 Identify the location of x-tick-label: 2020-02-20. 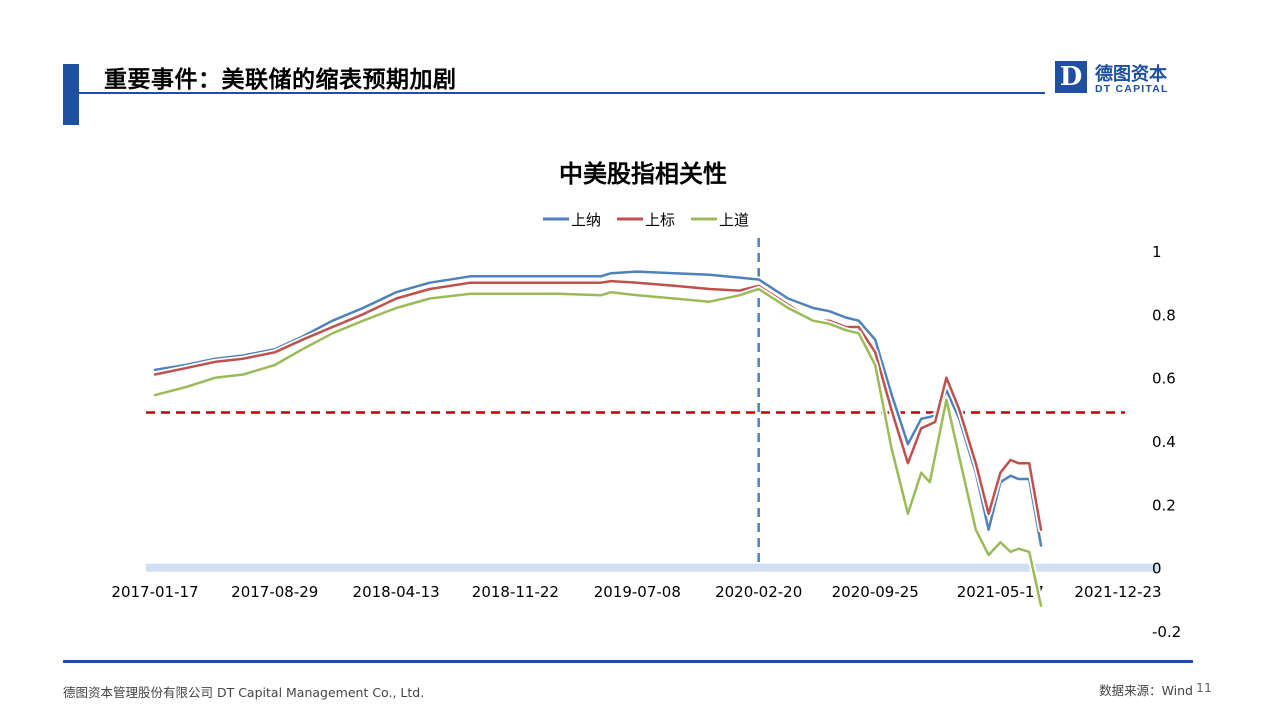
(758, 592).